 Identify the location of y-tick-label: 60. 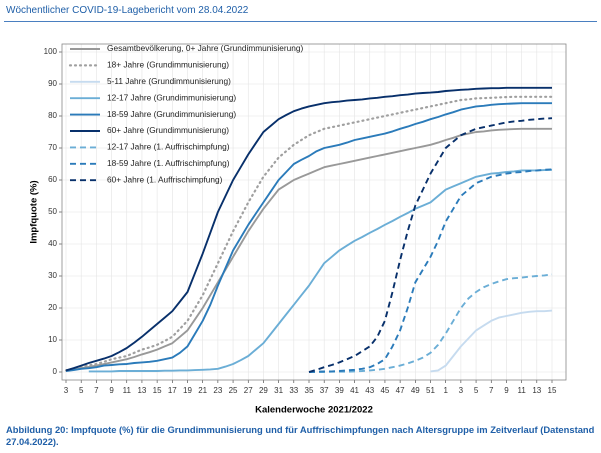
(52, 179).